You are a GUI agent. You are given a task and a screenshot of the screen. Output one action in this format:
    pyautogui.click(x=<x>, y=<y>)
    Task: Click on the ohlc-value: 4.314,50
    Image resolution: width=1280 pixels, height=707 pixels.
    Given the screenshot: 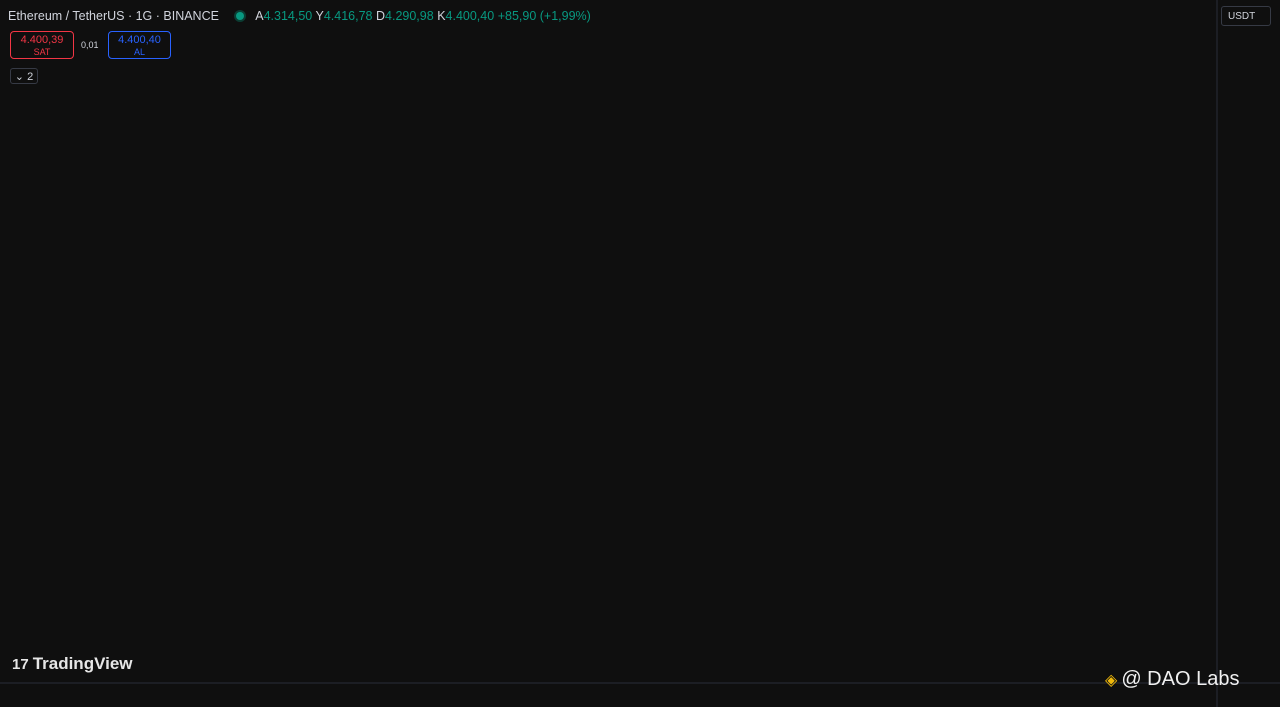 What is the action you would take?
    pyautogui.click(x=288, y=16)
    